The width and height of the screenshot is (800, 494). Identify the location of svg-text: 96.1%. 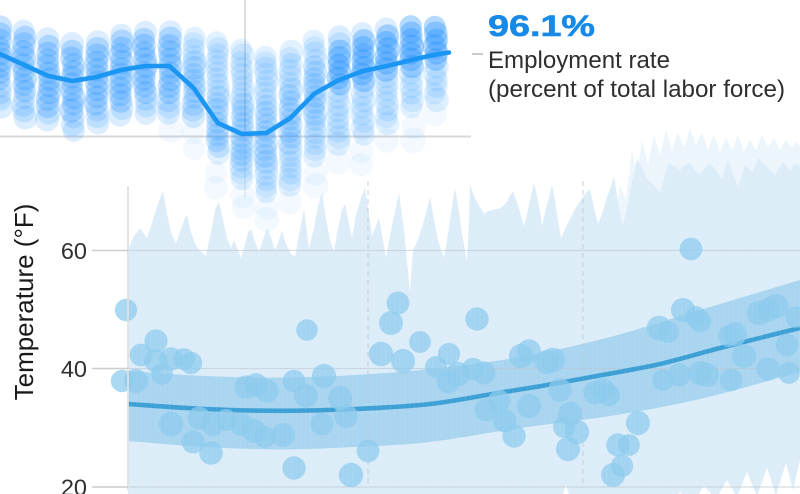
(541, 26).